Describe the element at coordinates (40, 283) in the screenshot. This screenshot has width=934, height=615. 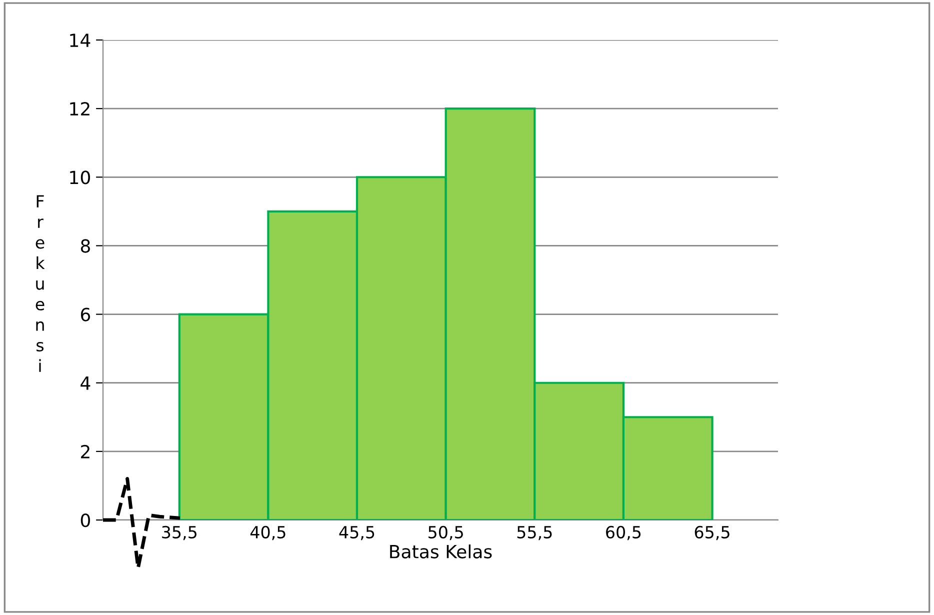
I see `text: Frekuensi` at that location.